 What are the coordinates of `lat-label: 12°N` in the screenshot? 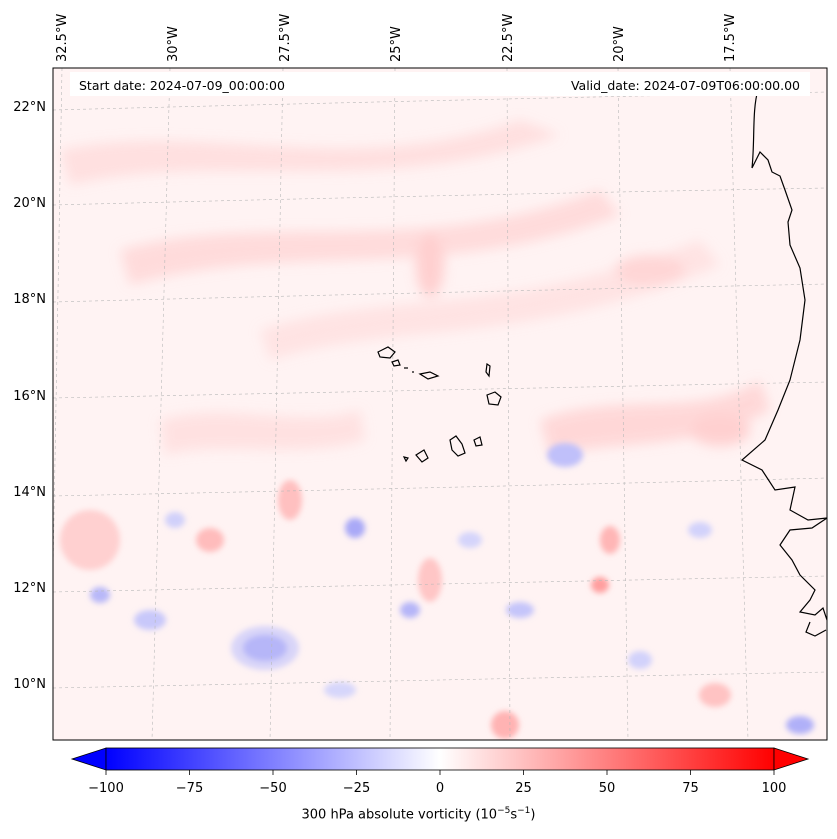 It's located at (29, 588).